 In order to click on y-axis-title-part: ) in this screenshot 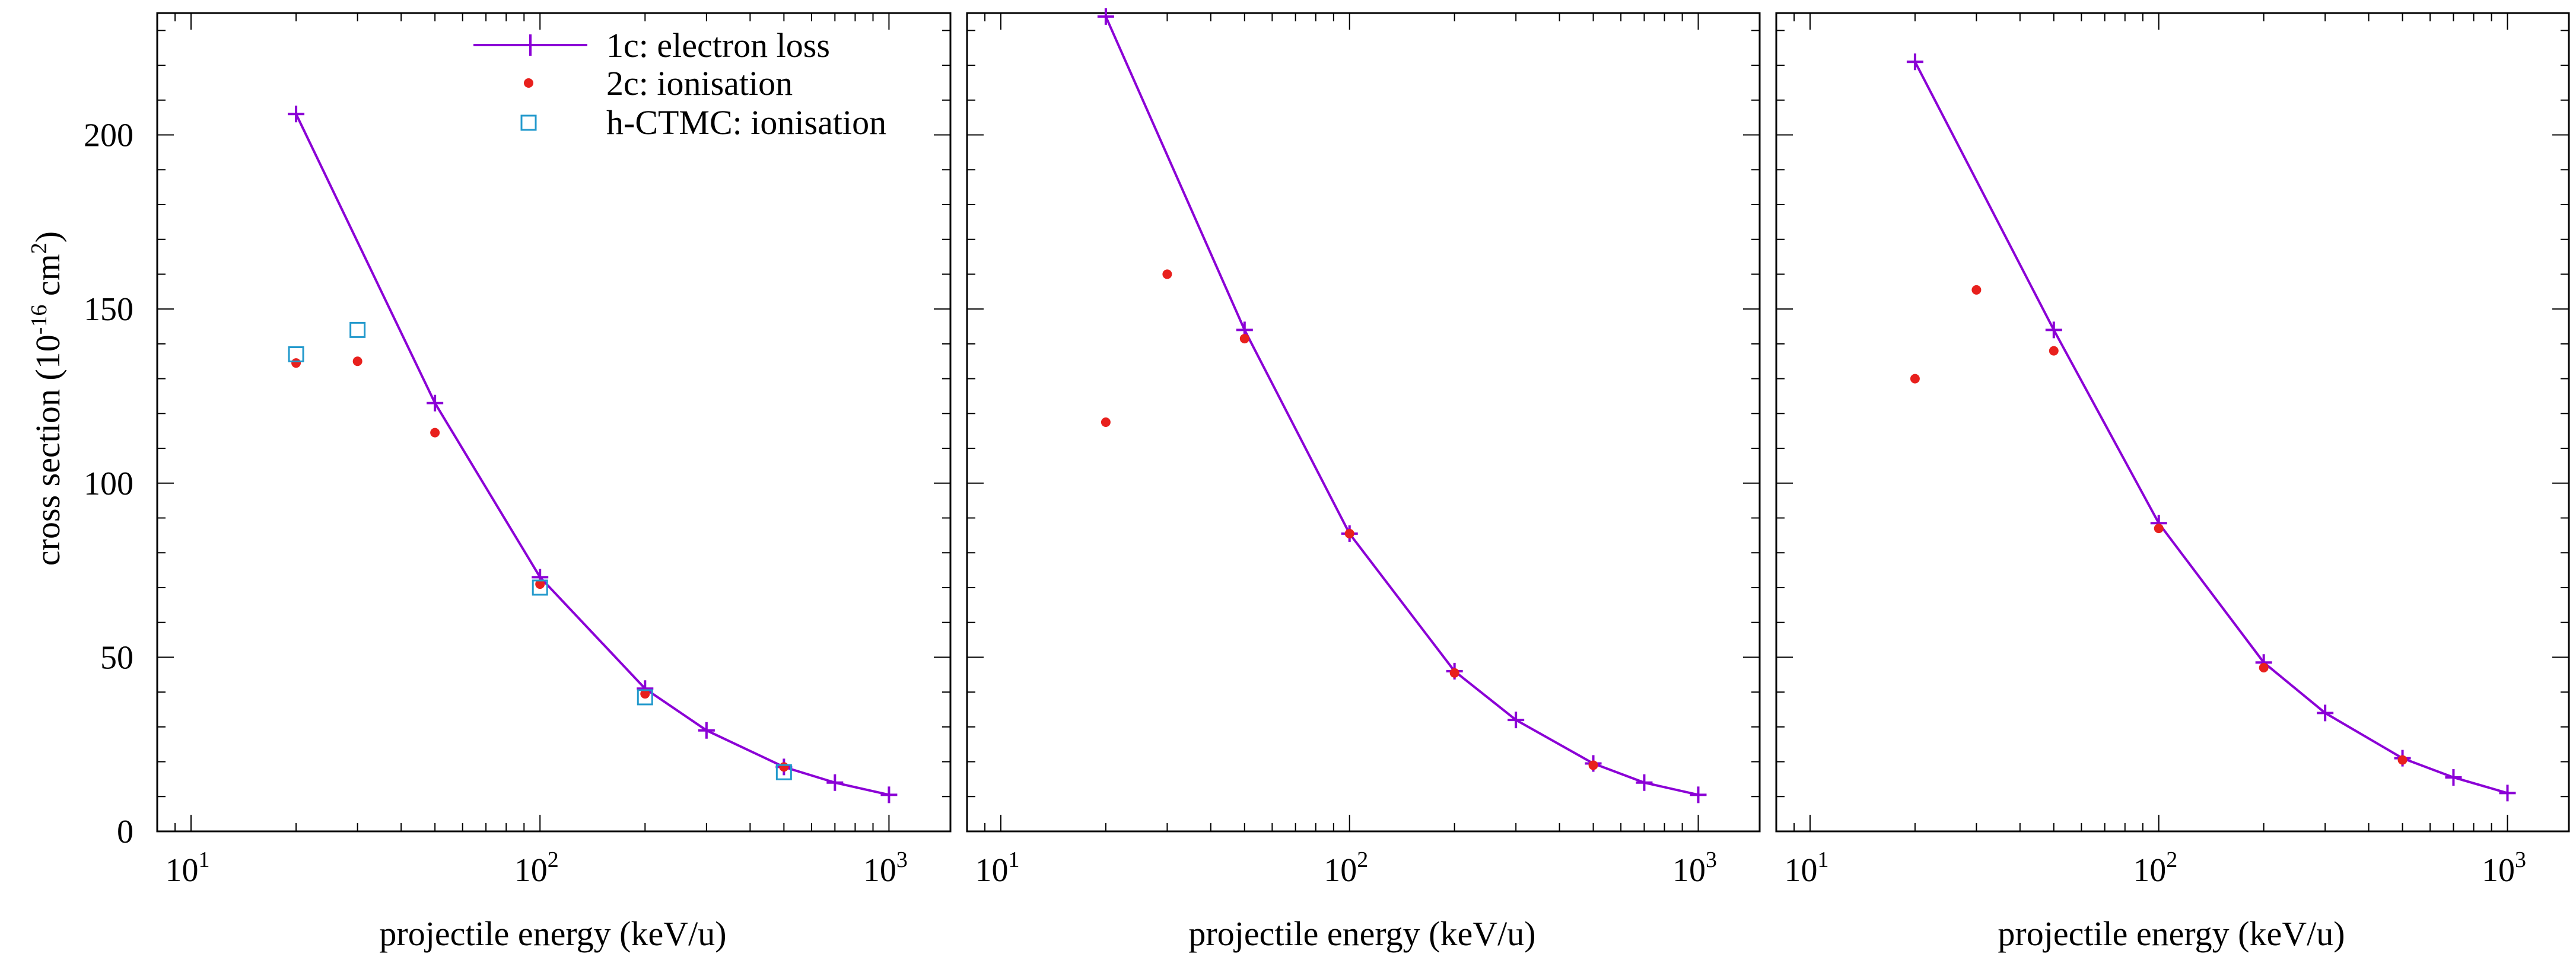, I will do `click(47, 237)`.